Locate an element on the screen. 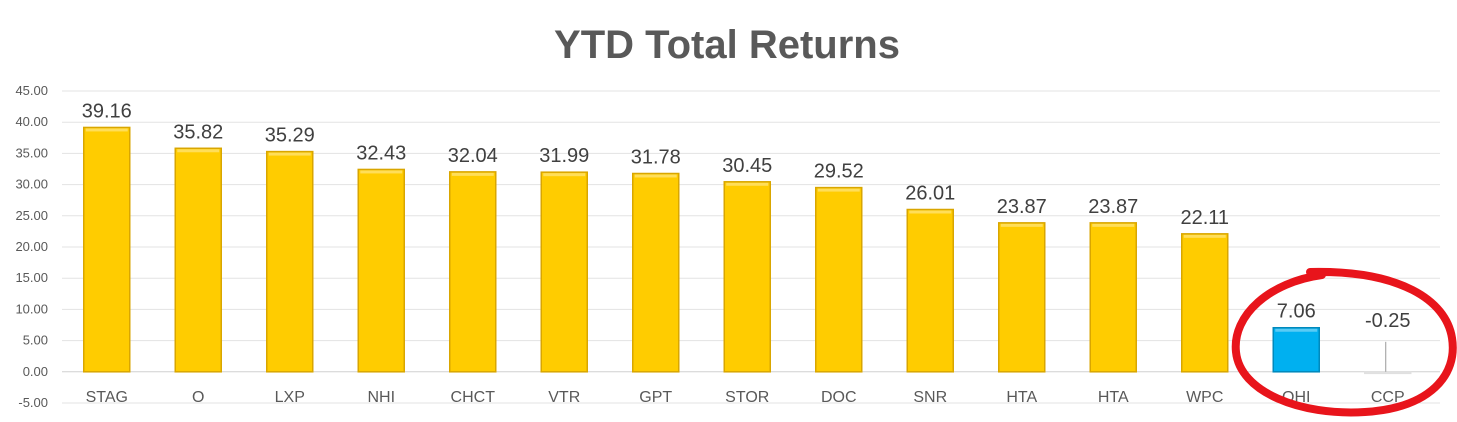  x-tick-label: CHCT is located at coordinates (473, 397).